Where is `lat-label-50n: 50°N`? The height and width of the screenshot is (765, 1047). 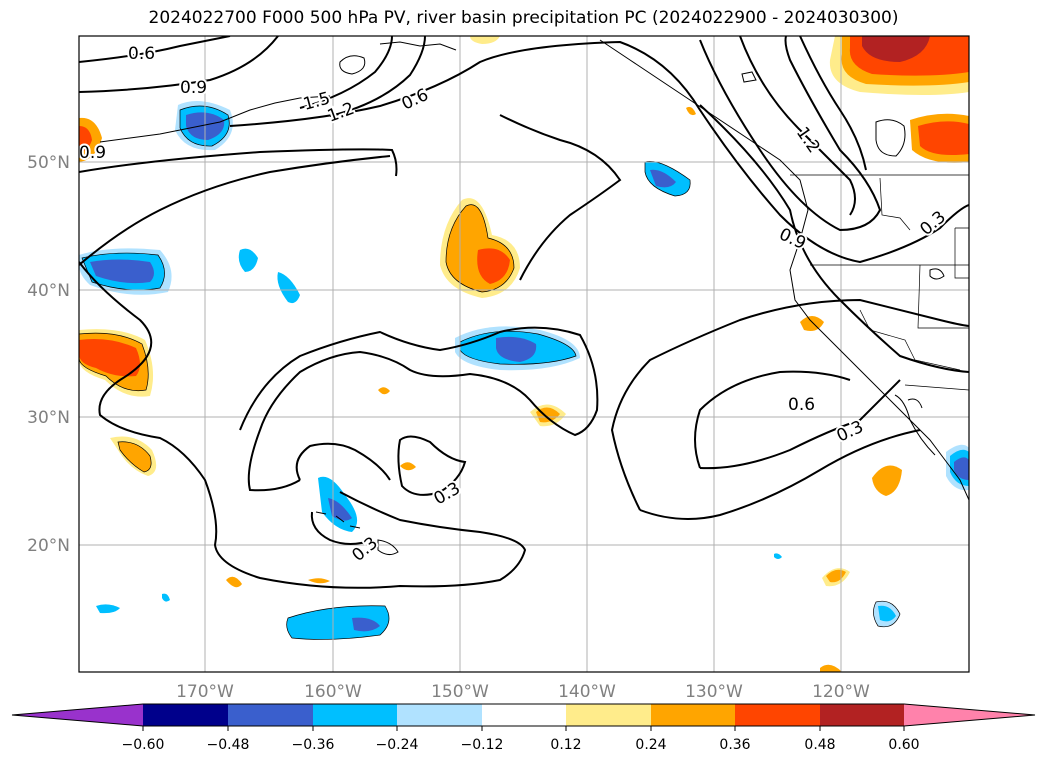
lat-label-50n: 50°N is located at coordinates (48, 163).